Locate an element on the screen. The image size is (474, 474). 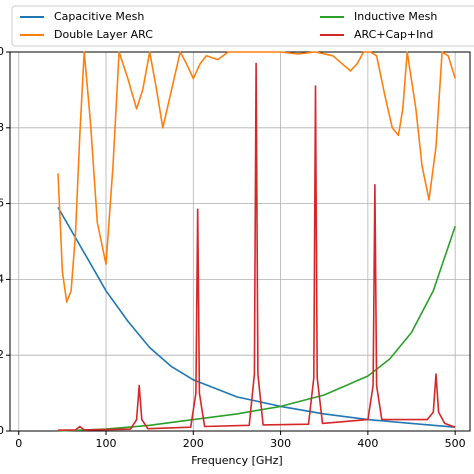
x-tick-label: 500 is located at coordinates (455, 443).